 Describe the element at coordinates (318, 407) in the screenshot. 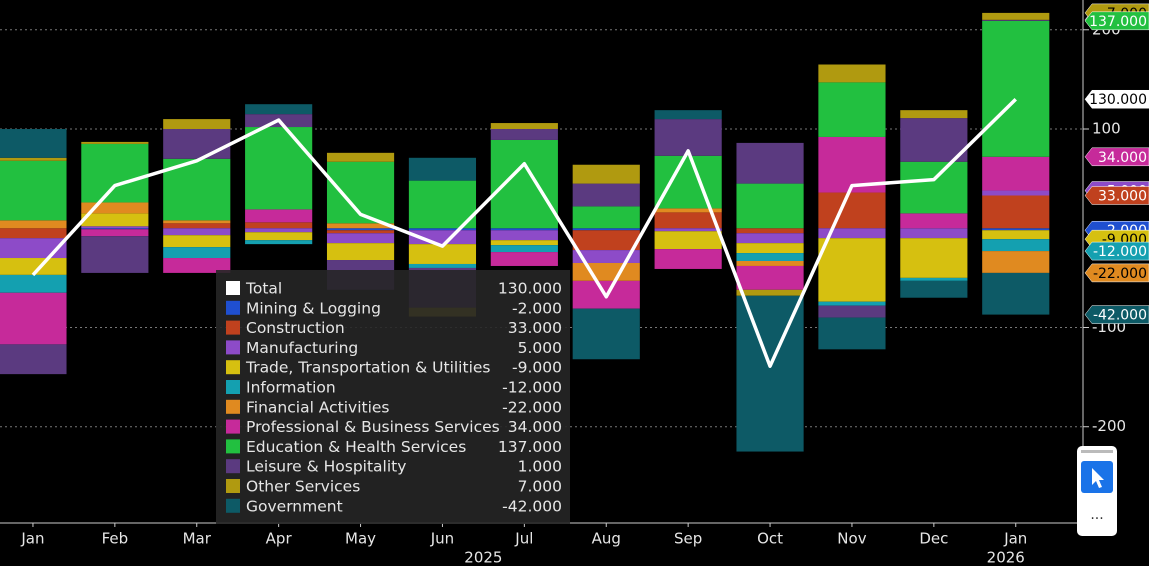

I see `legend-label: Financial Activities` at that location.